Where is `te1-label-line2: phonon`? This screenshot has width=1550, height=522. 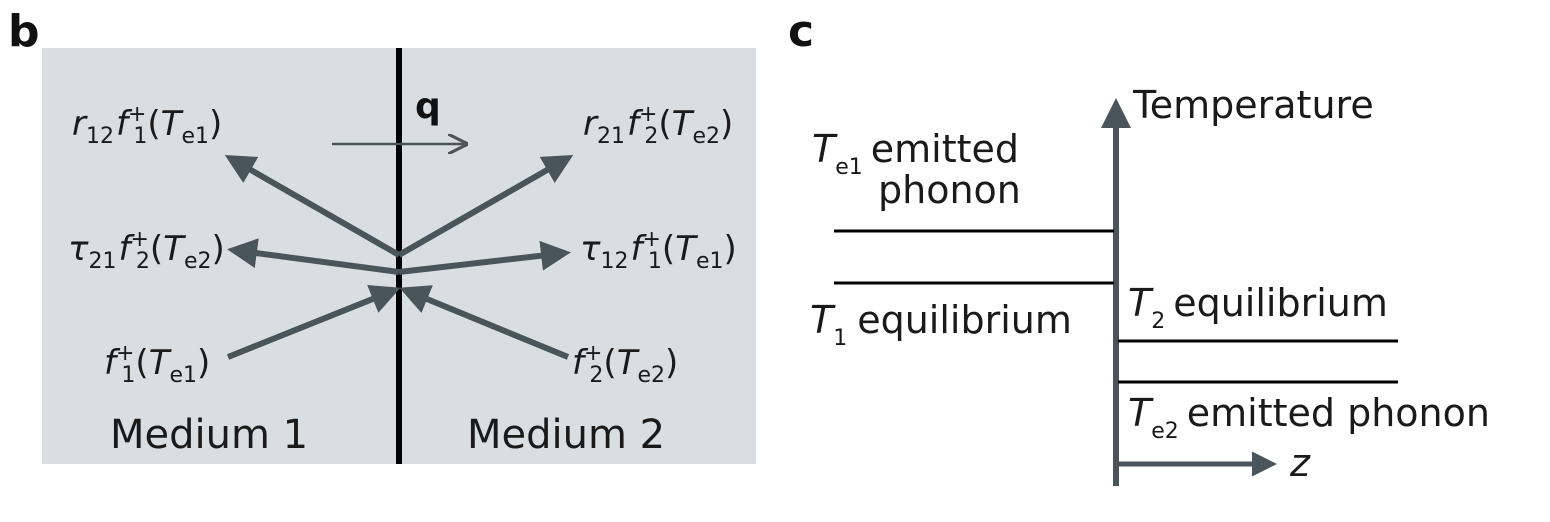 te1-label-line2: phonon is located at coordinates (949, 190).